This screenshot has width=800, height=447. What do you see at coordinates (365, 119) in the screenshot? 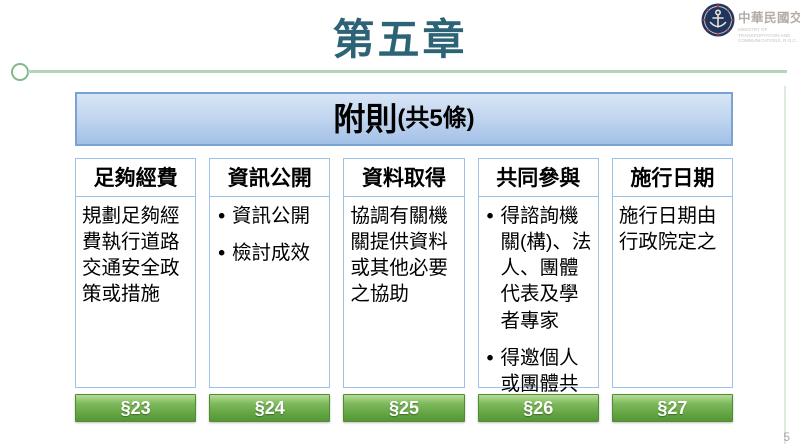
I see `banner-title: 附則` at bounding box center [365, 119].